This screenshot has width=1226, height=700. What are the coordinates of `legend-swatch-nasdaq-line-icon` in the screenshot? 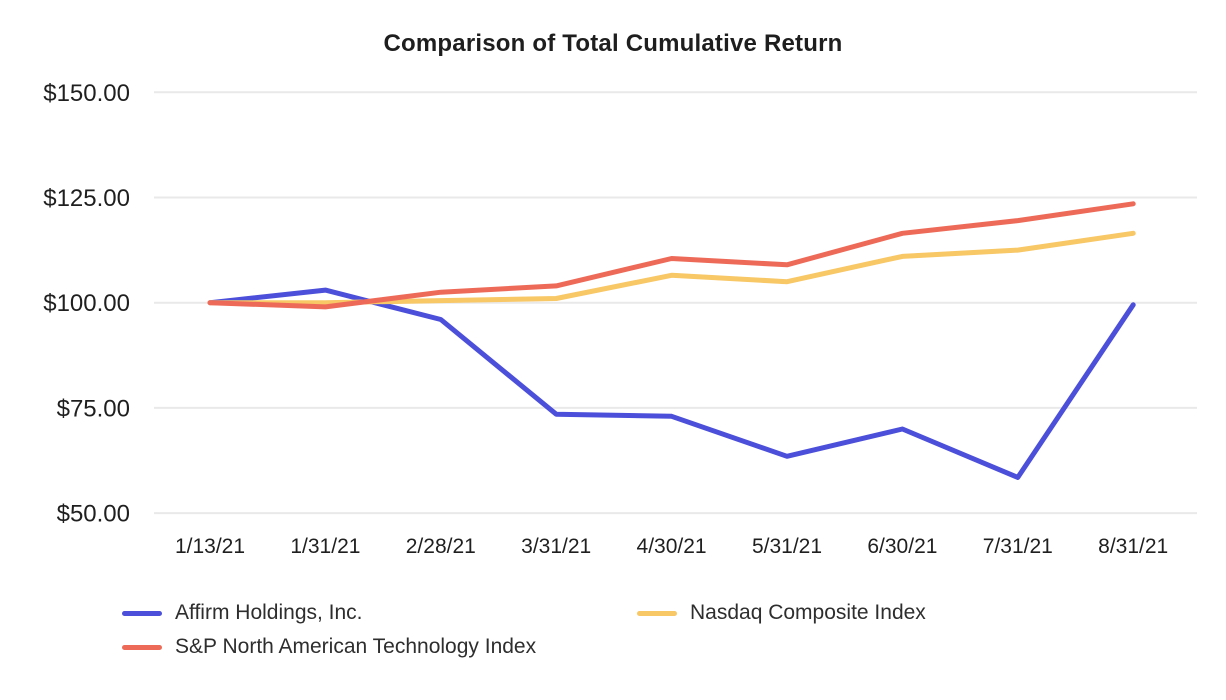 It's located at (657, 613).